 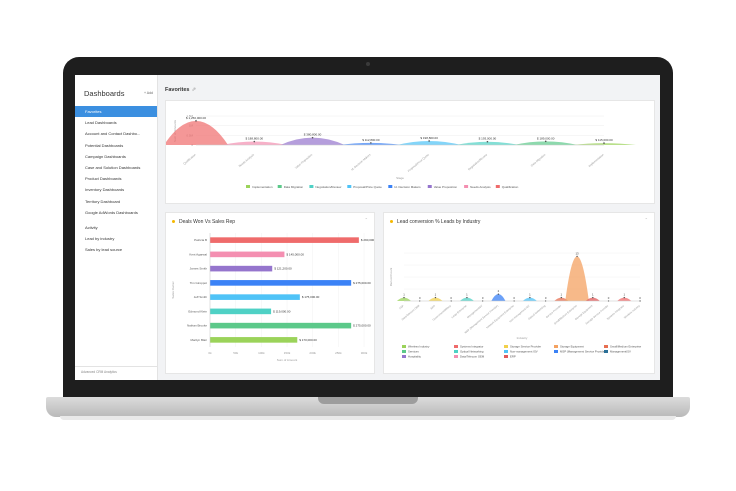 I want to click on legend-label: Needs Analysis, so click(x=480, y=187).